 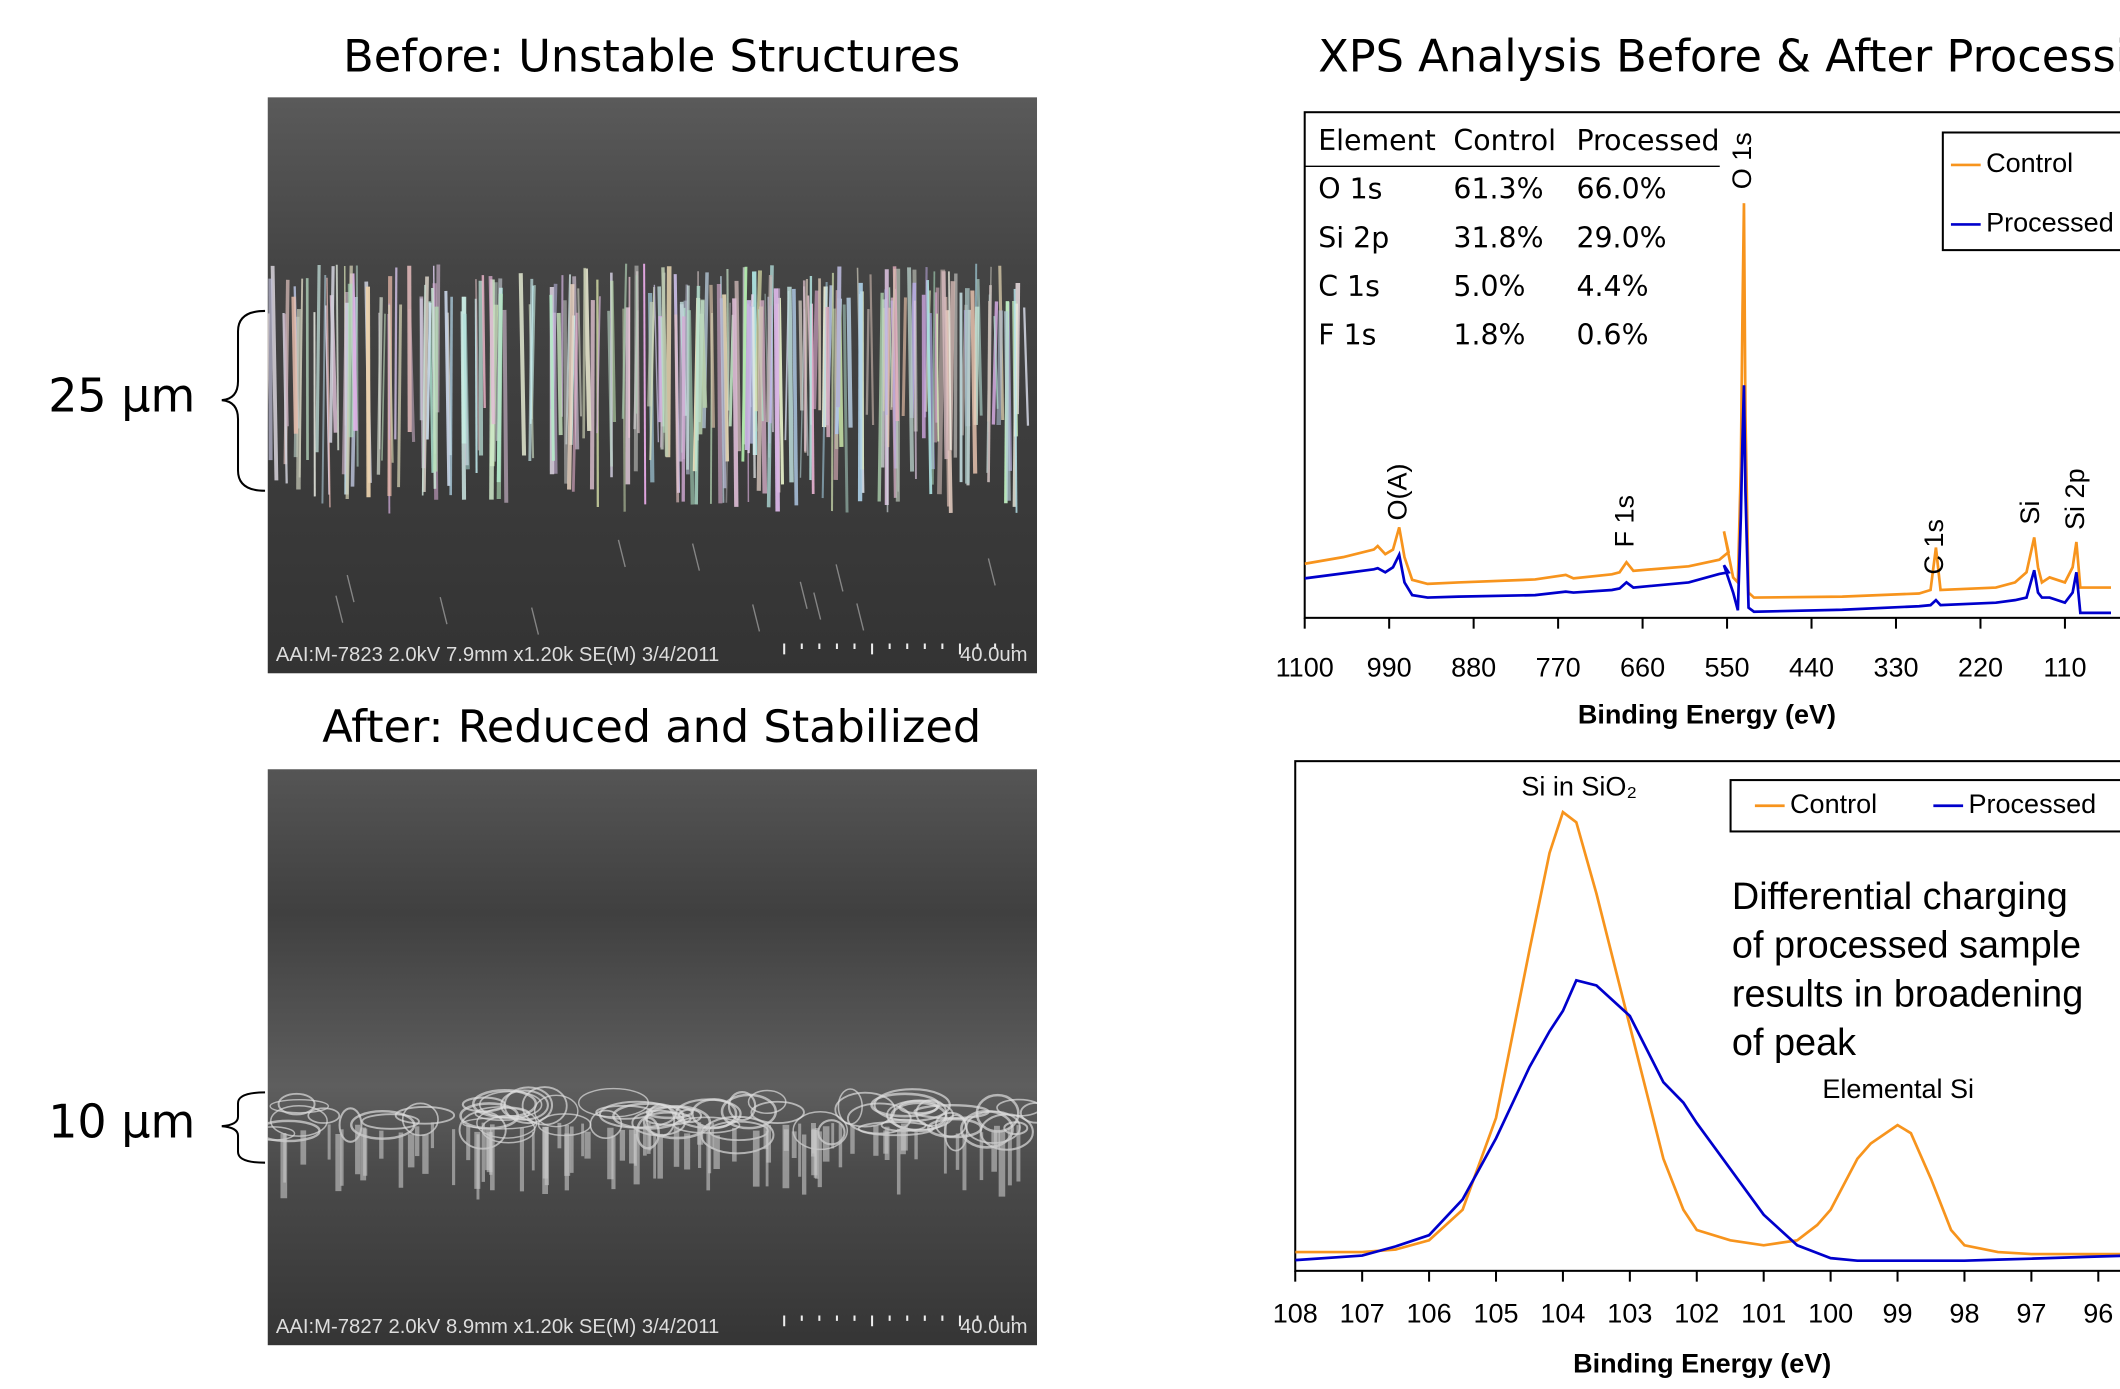 What do you see at coordinates (1489, 335) in the screenshot?
I see `table-cell: 1.8%` at bounding box center [1489, 335].